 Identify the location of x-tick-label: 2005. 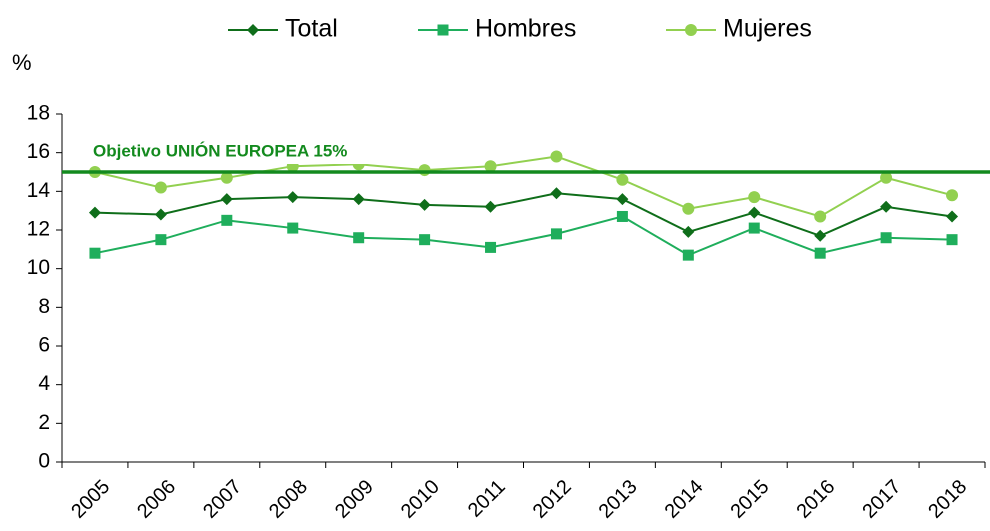
(90, 499).